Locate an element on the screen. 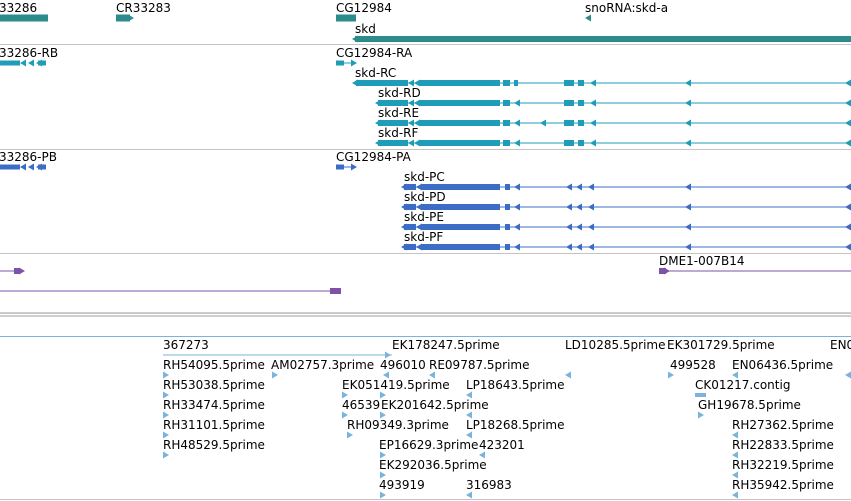  est-label: 423201 is located at coordinates (502, 445).